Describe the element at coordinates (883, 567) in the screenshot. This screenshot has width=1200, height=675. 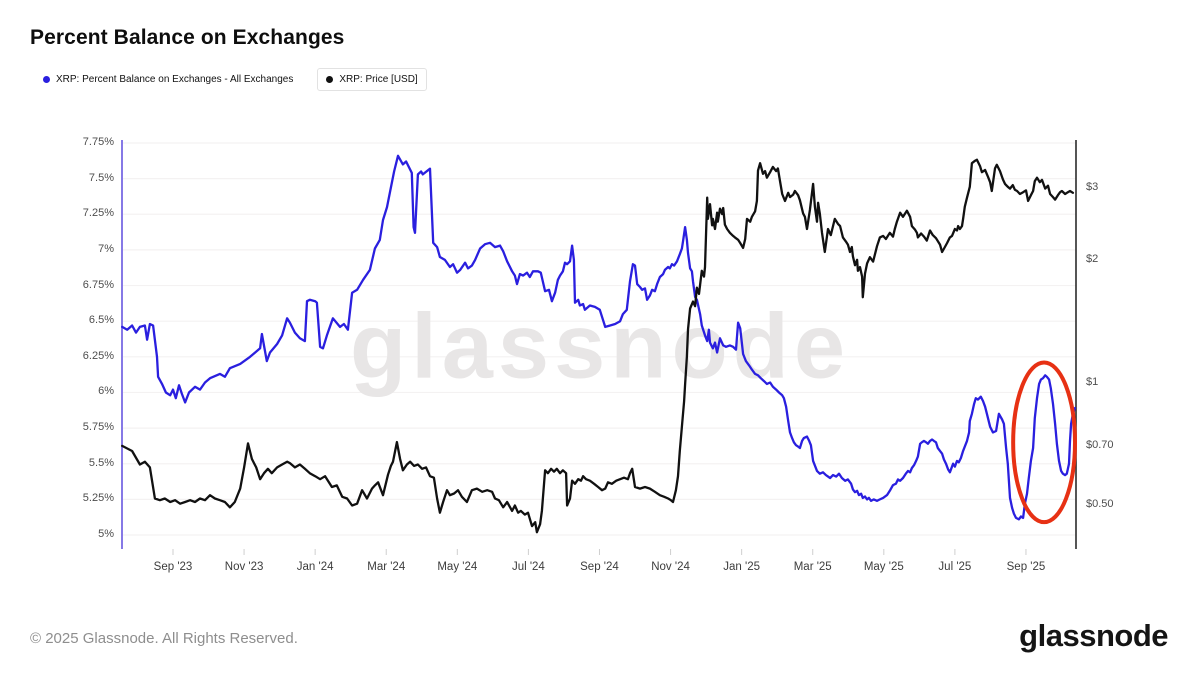
I see `x-tick-label: May '25` at that location.